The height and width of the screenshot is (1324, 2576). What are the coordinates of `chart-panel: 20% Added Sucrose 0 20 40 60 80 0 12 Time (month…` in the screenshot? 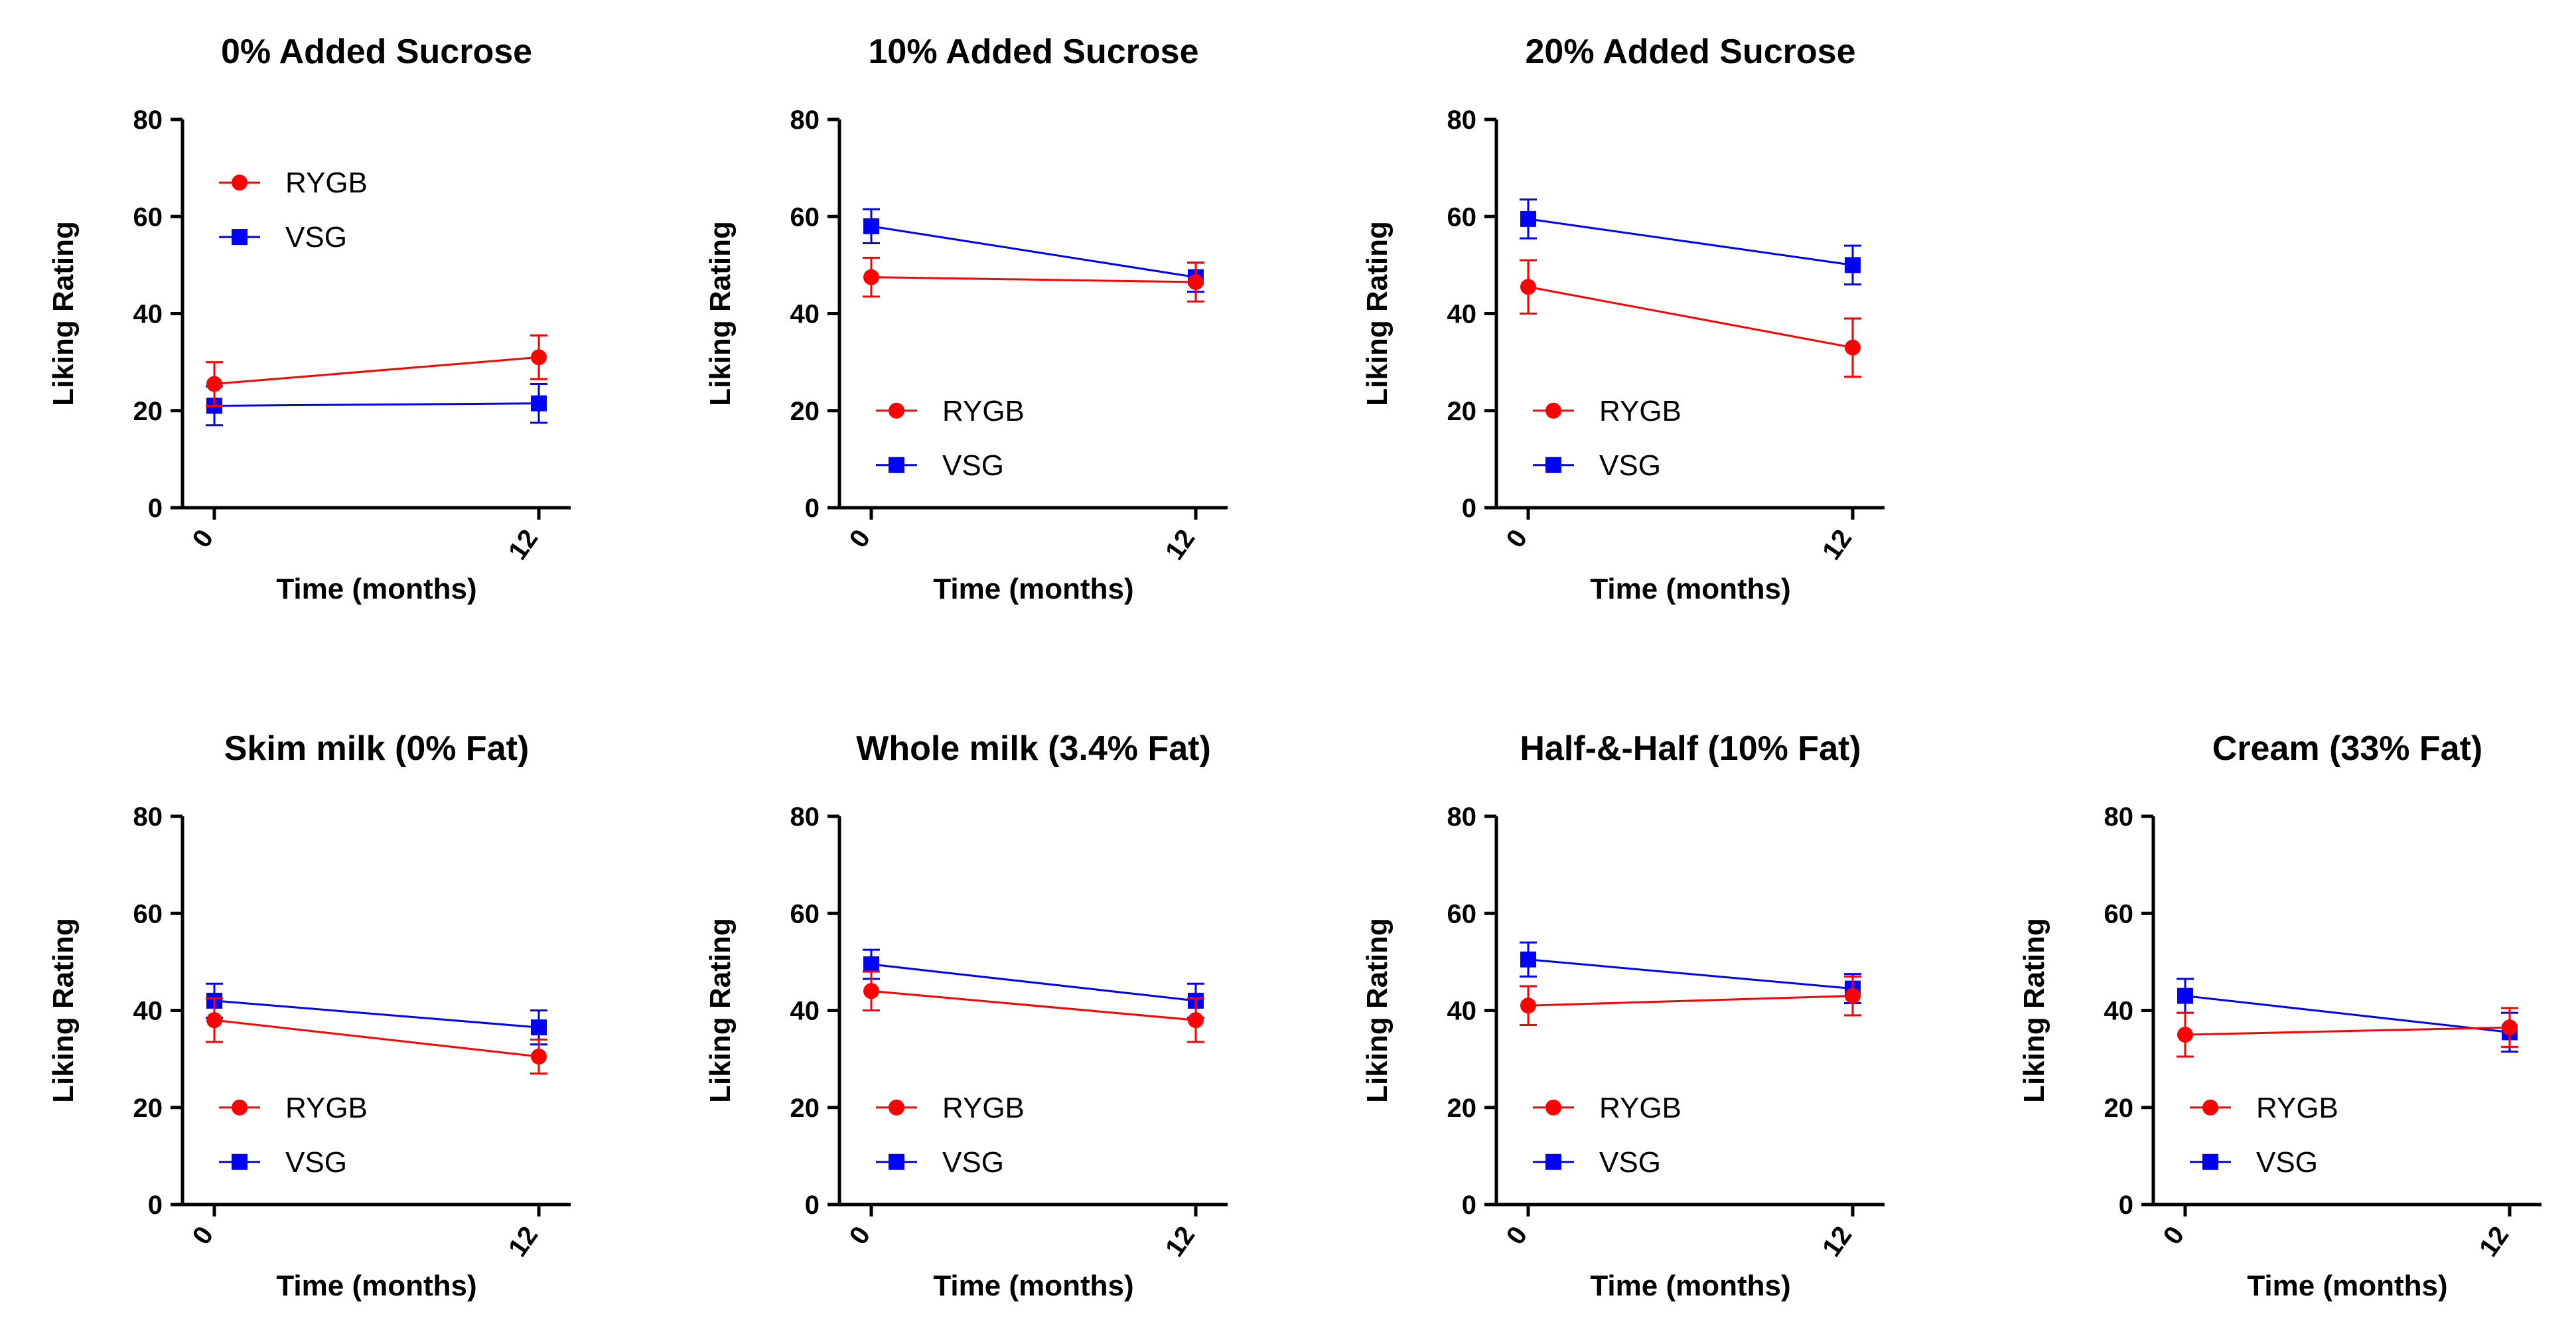 It's located at (1623, 319).